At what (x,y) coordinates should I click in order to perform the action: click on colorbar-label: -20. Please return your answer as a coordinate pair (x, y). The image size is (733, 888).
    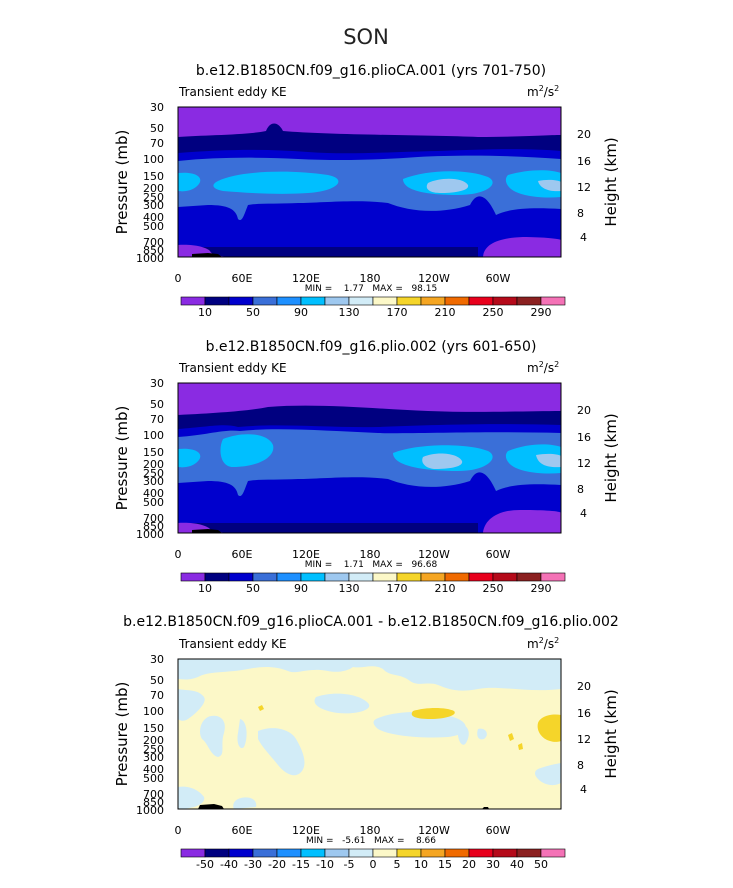
    Looking at the image, I should click on (277, 864).